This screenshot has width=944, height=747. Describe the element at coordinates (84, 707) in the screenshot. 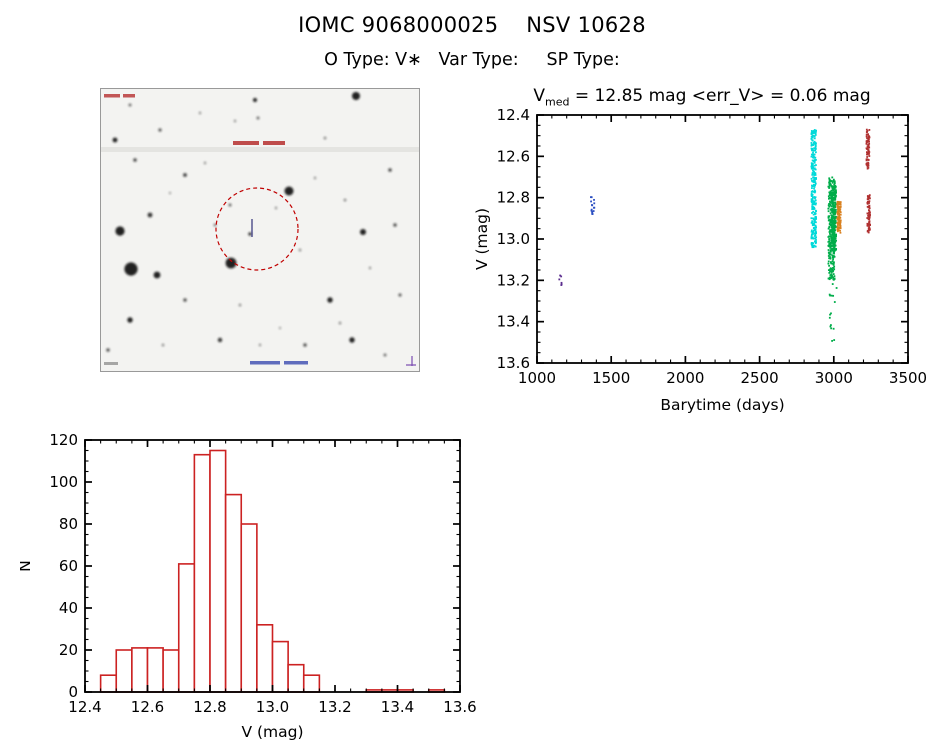

I see `x-tick-label: 12.4` at that location.